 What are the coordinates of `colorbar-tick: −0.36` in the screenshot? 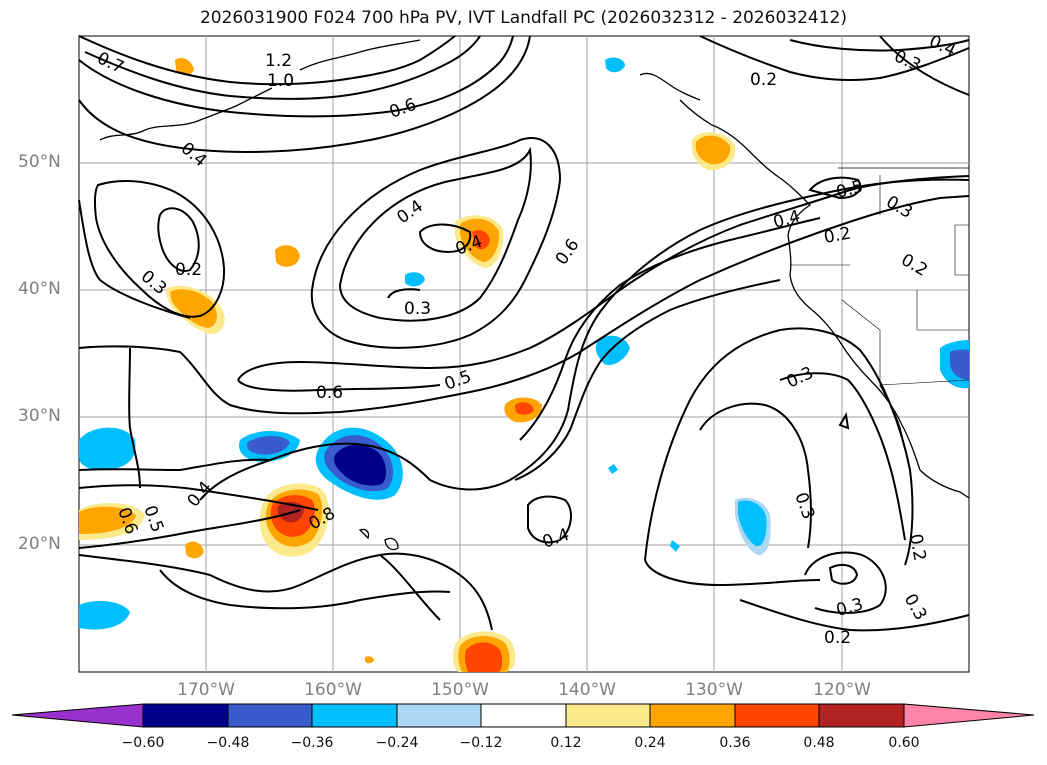 It's located at (312, 743).